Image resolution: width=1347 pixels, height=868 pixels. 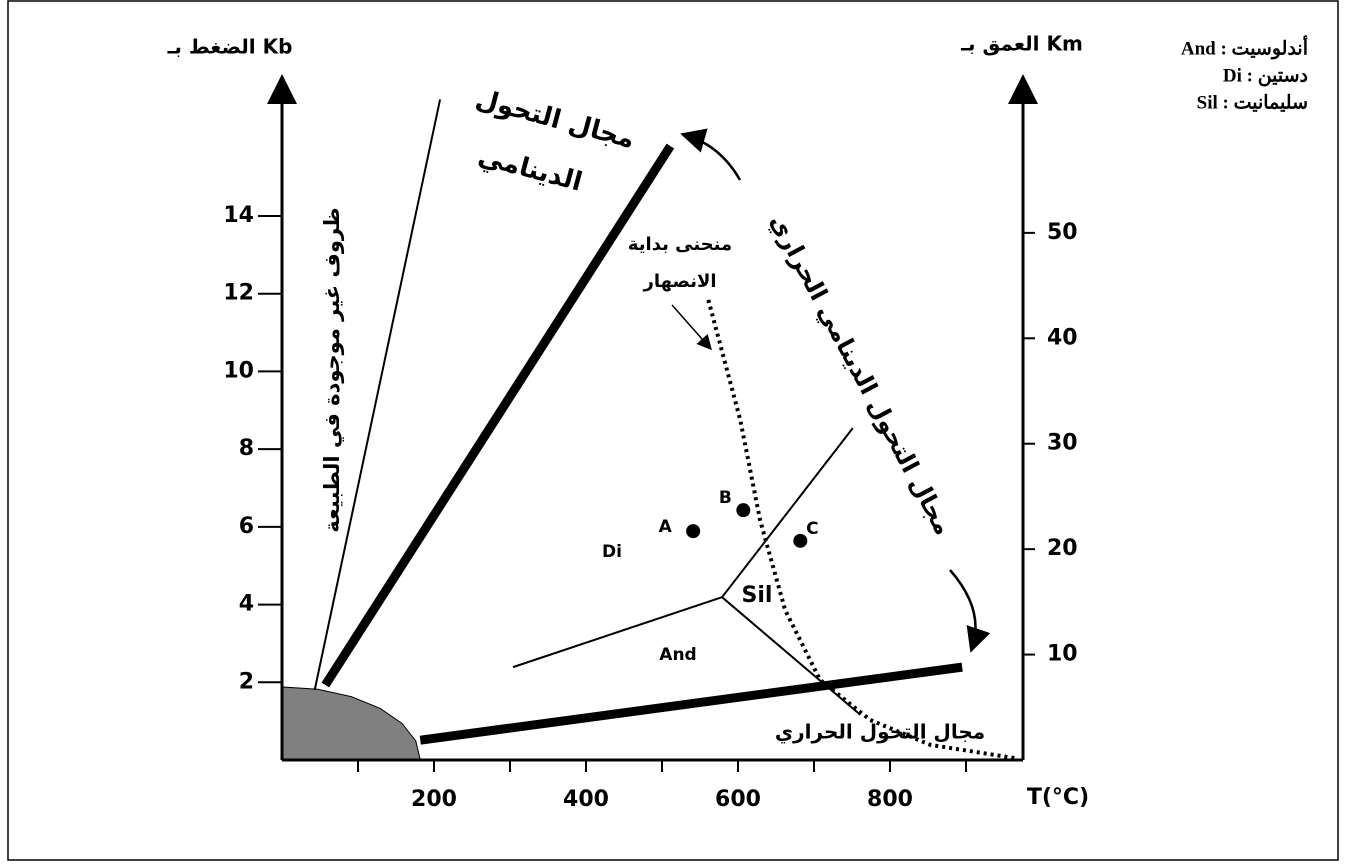 What do you see at coordinates (1058, 797) in the screenshot?
I see `x-axis-title: T(°C)` at bounding box center [1058, 797].